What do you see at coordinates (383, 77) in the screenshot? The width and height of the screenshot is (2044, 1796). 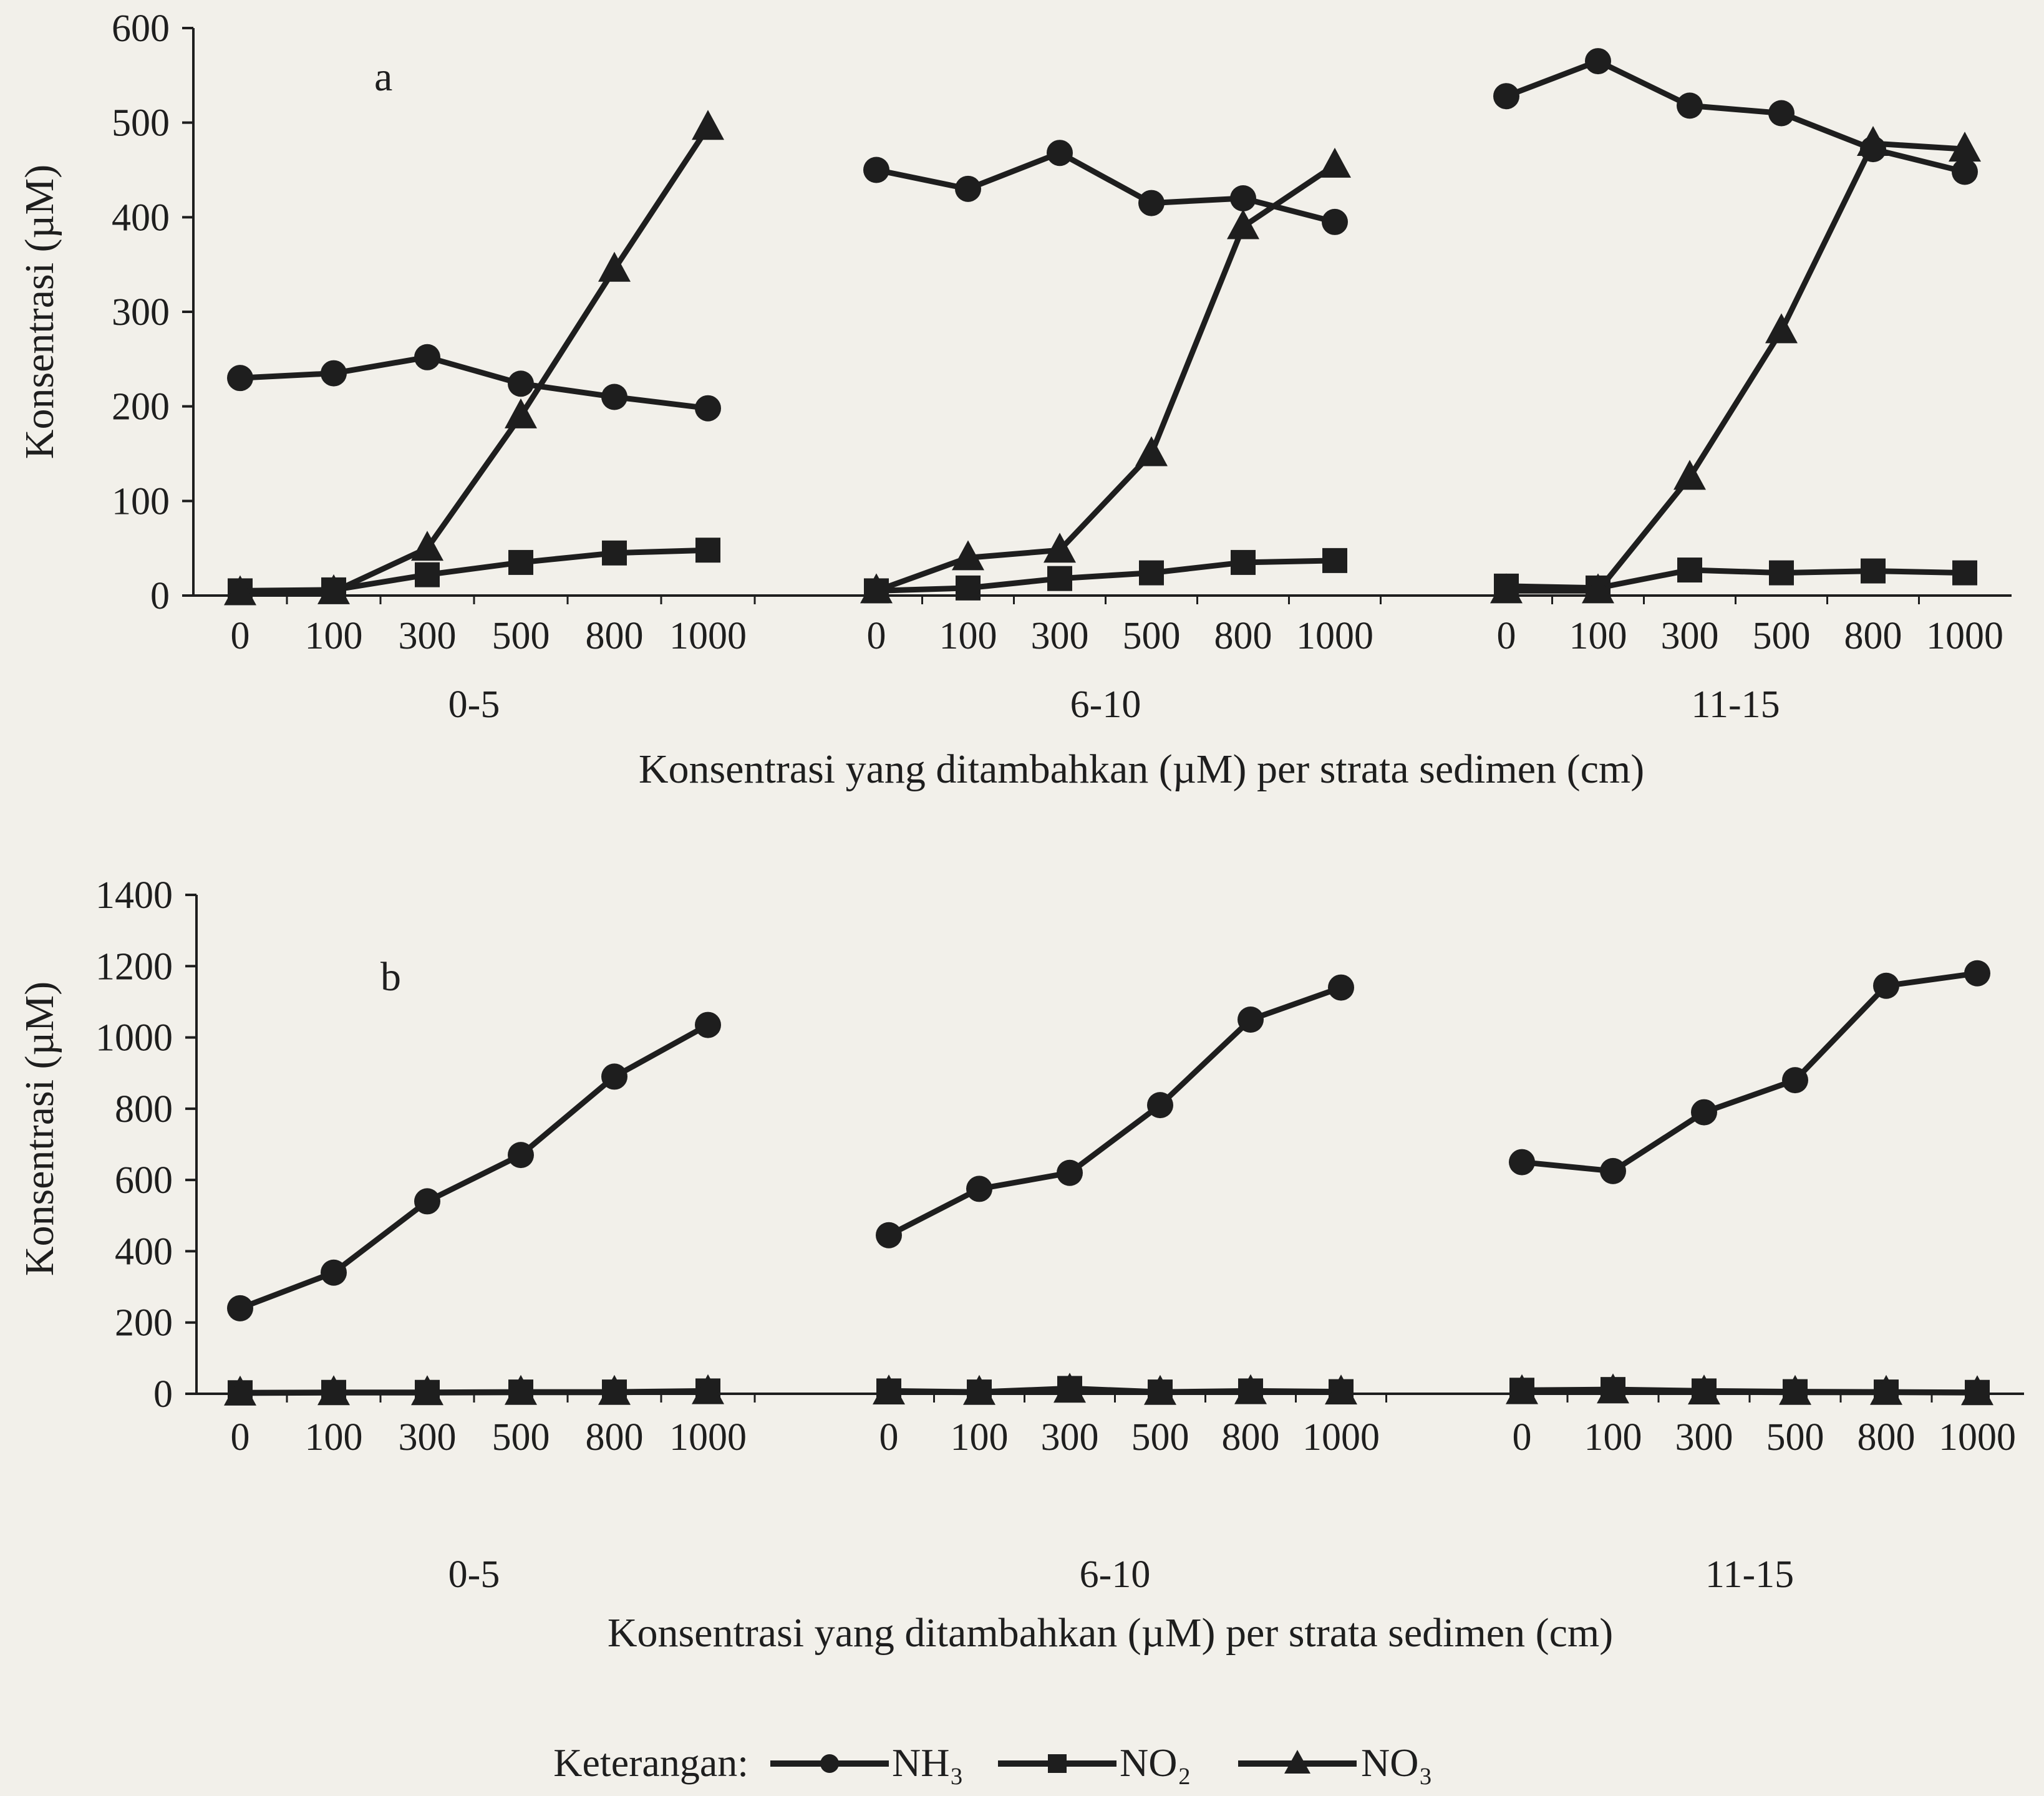 I see `panel-a-label: a` at bounding box center [383, 77].